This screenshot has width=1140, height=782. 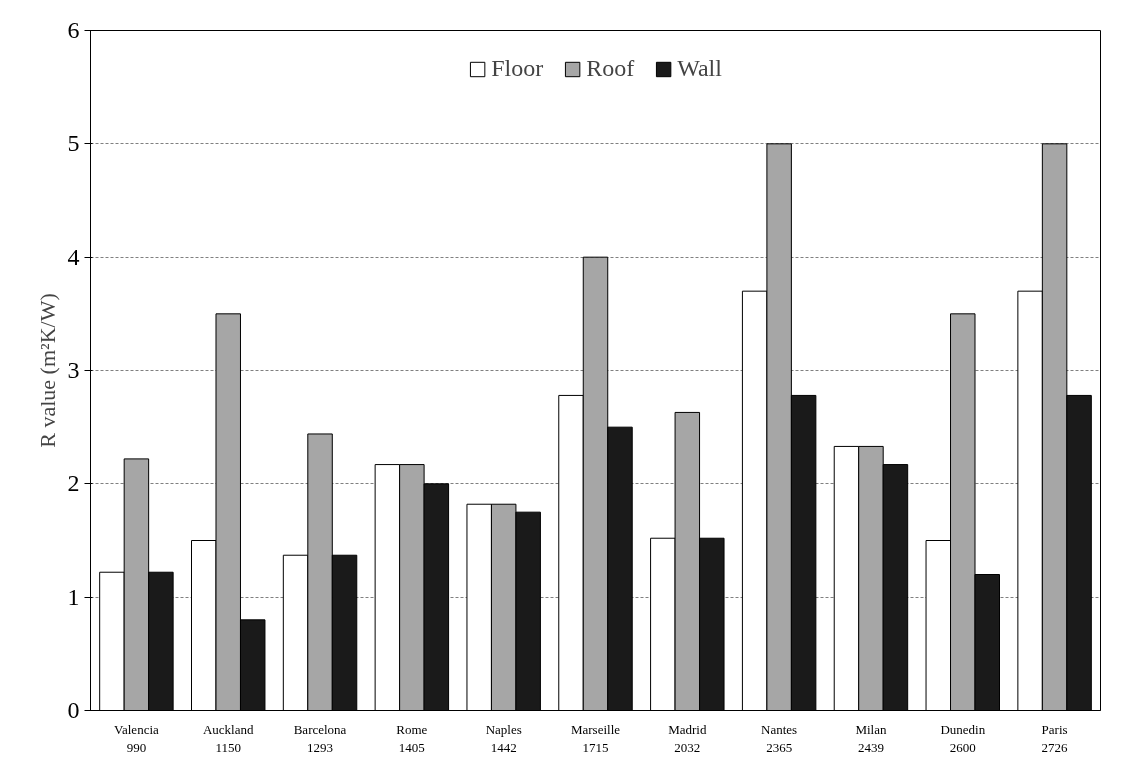 I want to click on y-tick-label: 6, so click(x=73, y=30).